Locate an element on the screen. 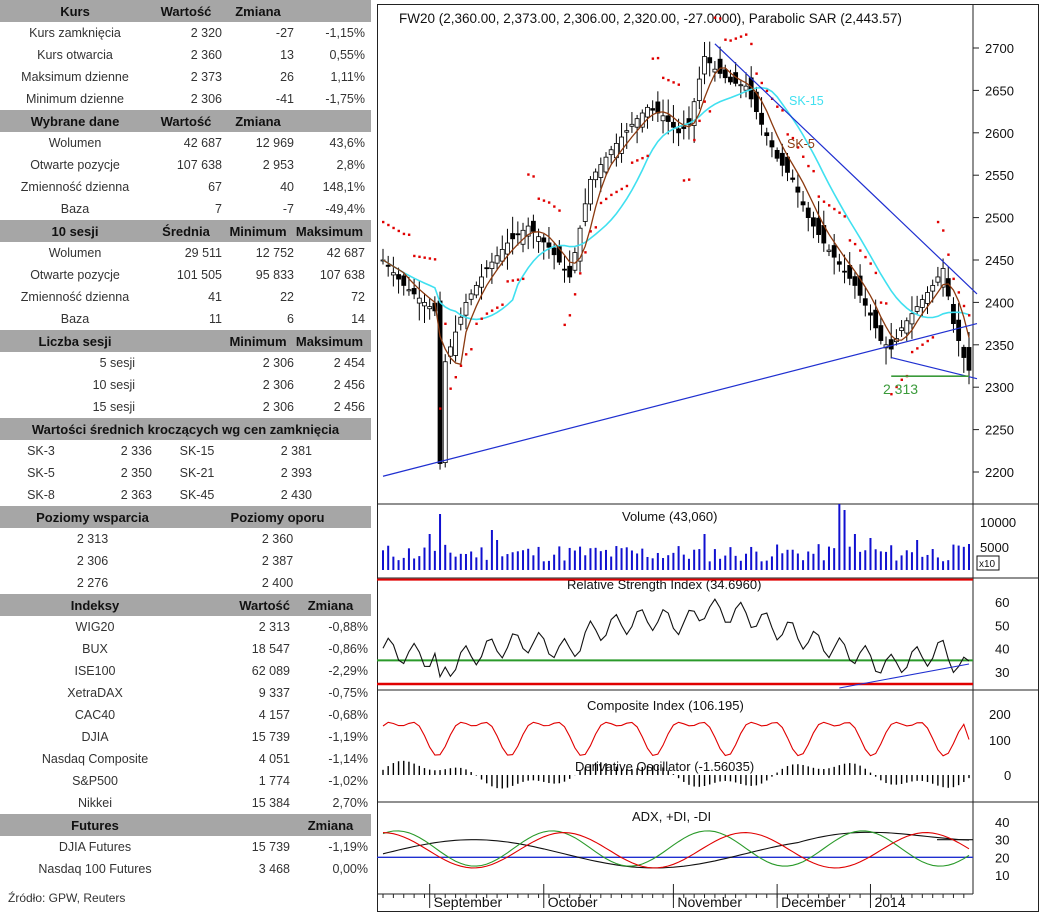  indeksy-cell: ISE100 is located at coordinates (95, 671).